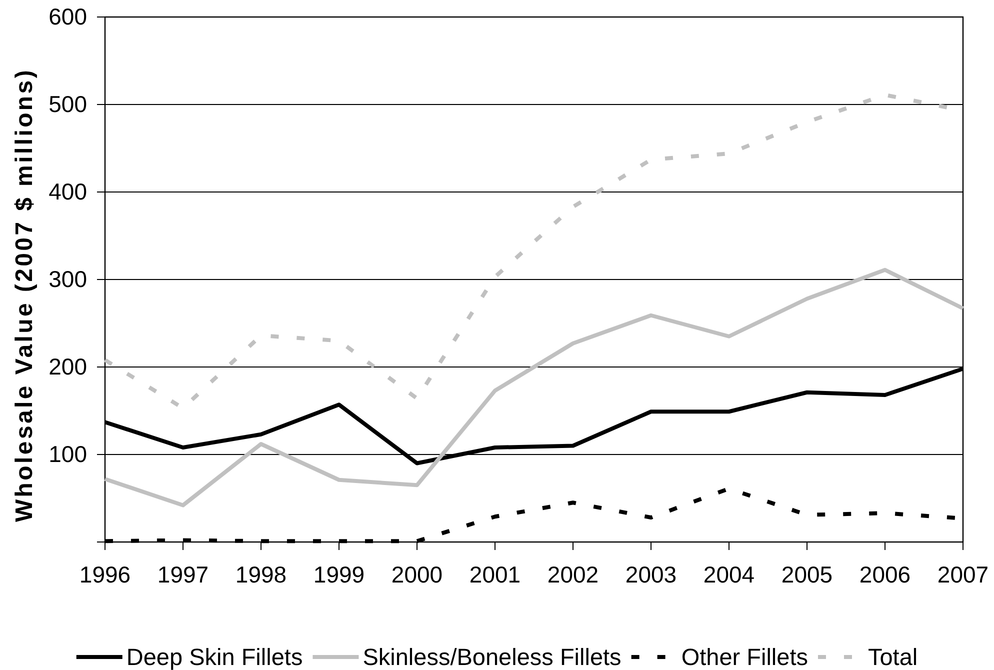  What do you see at coordinates (963, 574) in the screenshot?
I see `x-tick-label: 2007` at bounding box center [963, 574].